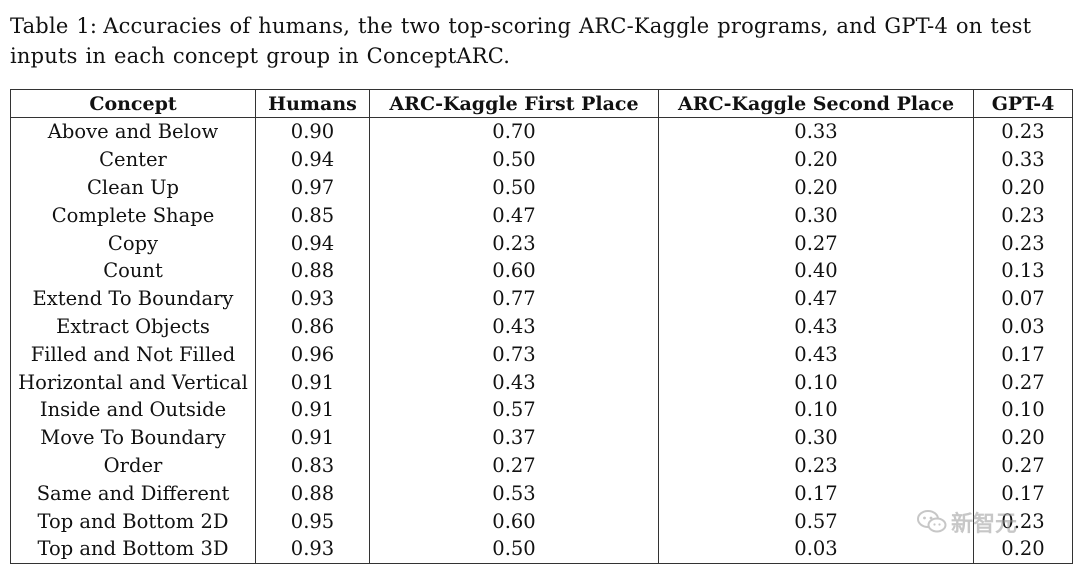  Describe the element at coordinates (312, 354) in the screenshot. I see `cell-humans: 0.96` at that location.